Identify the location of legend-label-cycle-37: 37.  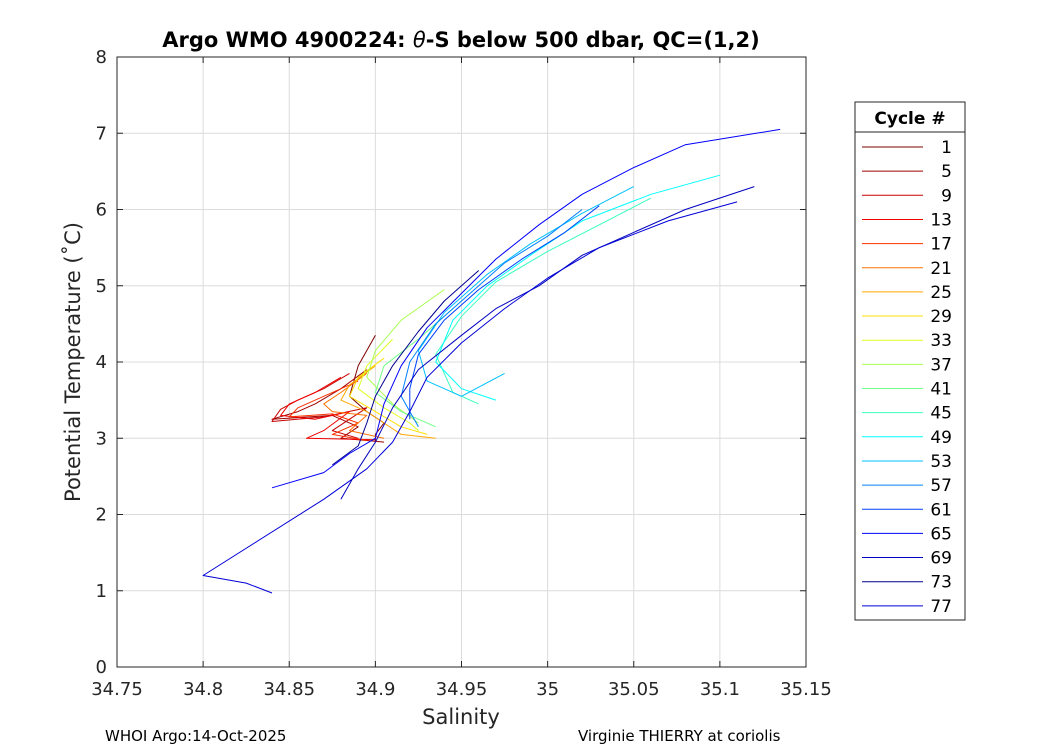
(941, 365).